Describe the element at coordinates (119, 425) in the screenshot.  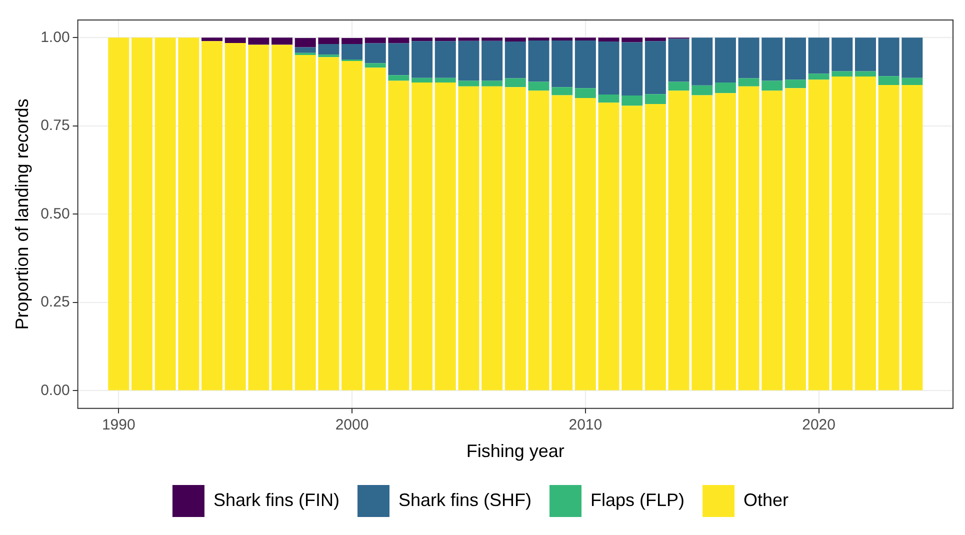
I see `x-tick-label: 1990` at that location.